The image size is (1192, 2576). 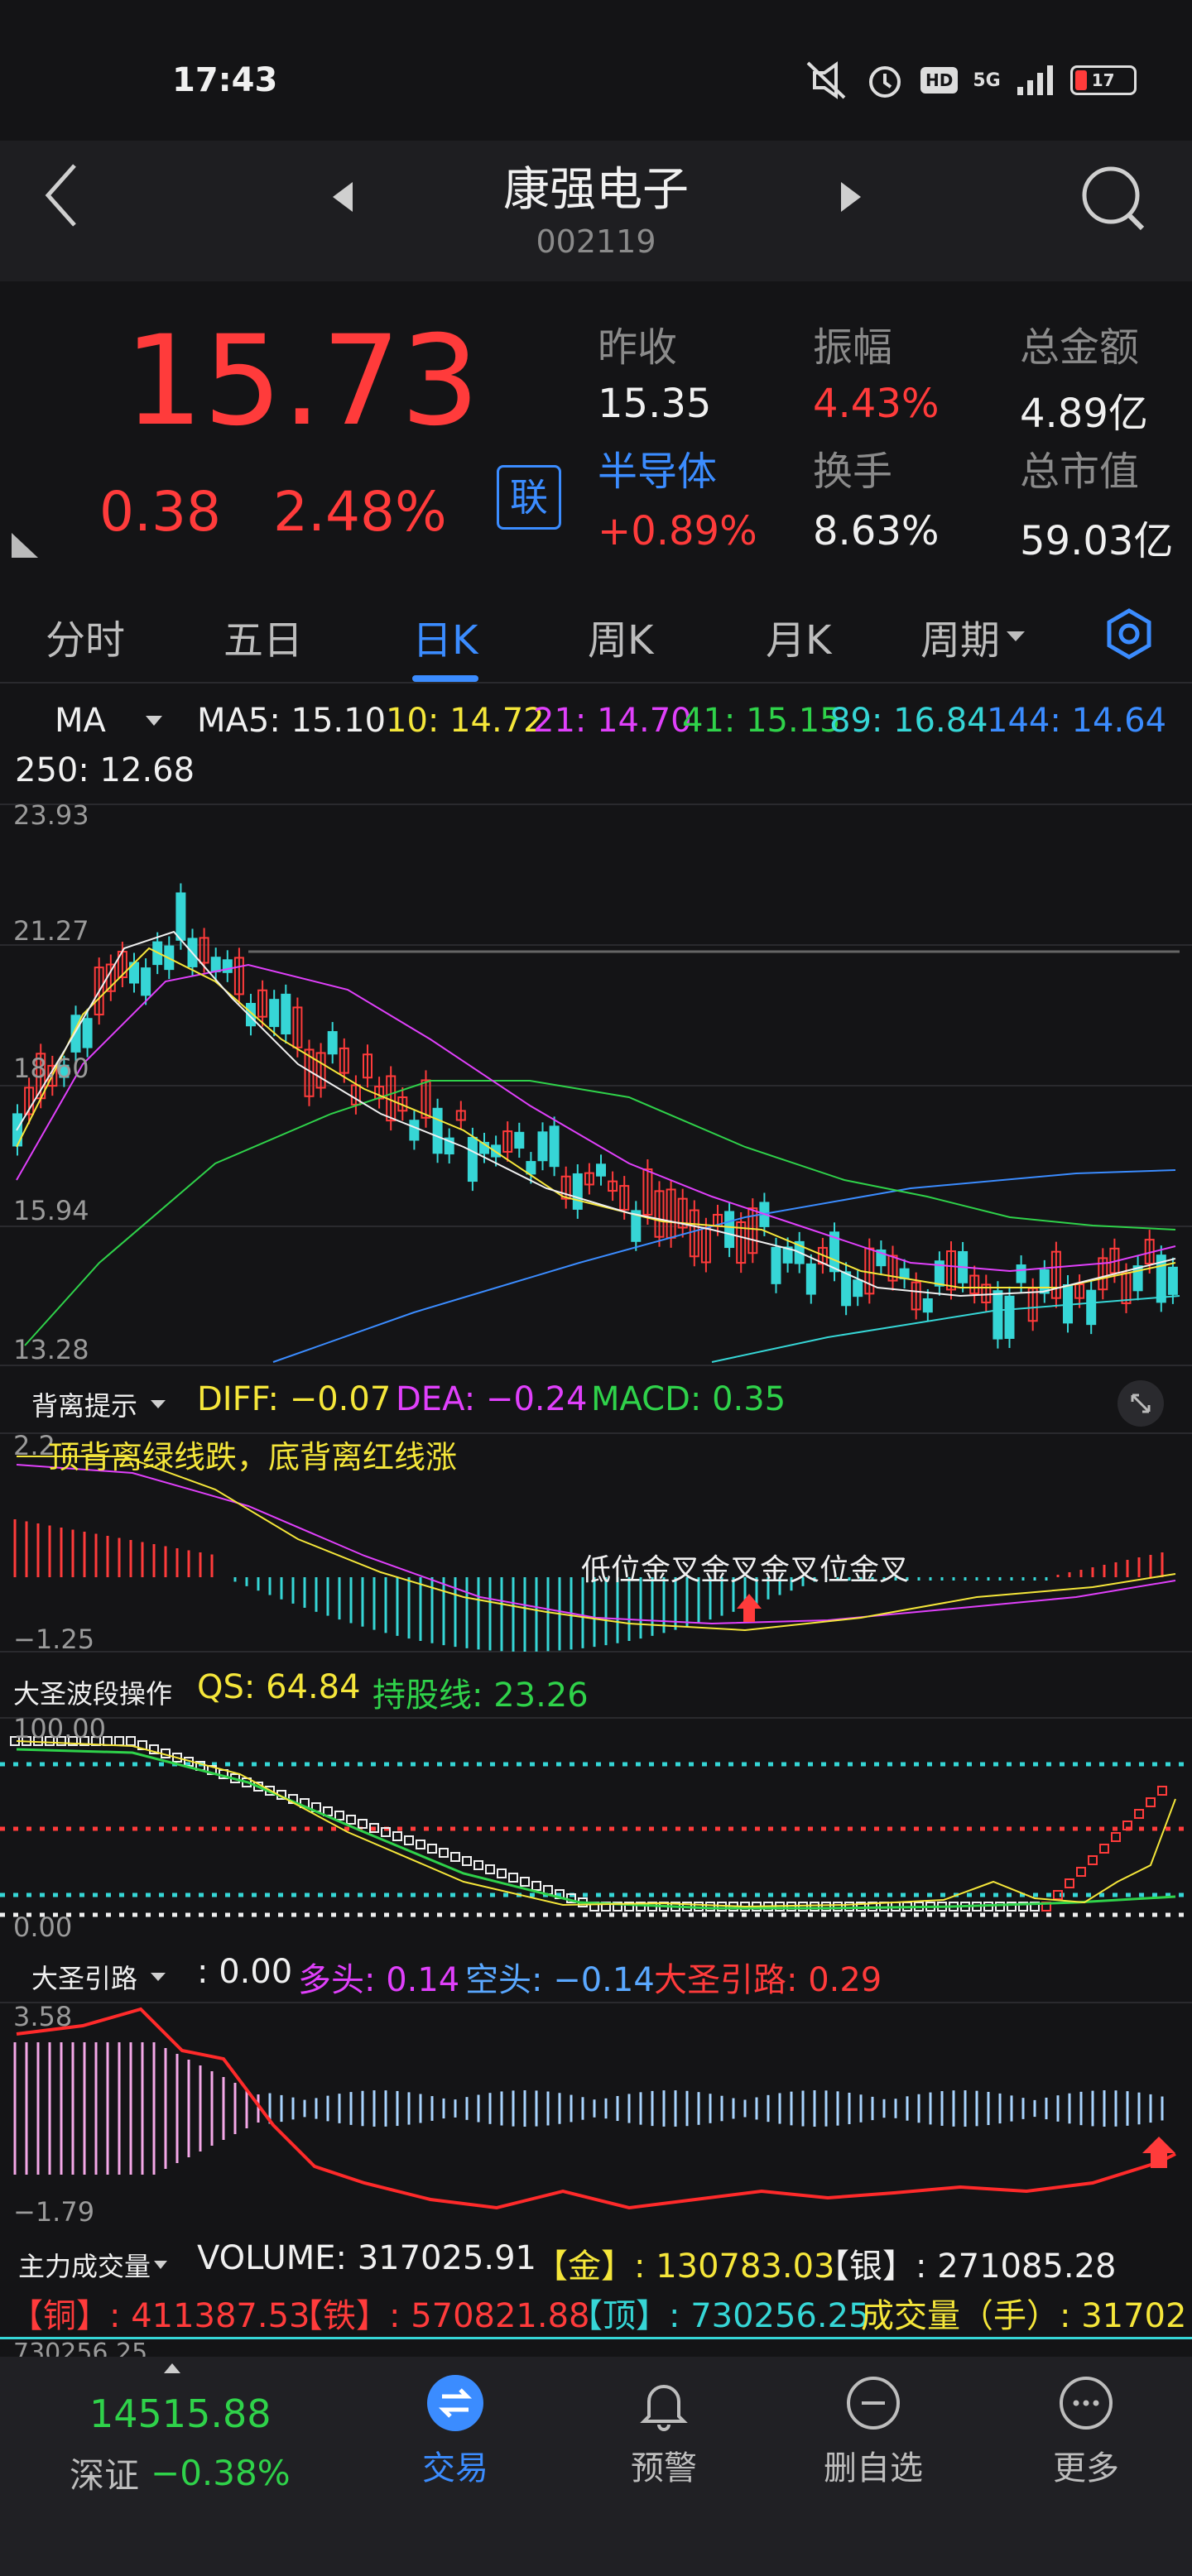 I want to click on y-axis-label: 21.27, so click(x=51, y=931).